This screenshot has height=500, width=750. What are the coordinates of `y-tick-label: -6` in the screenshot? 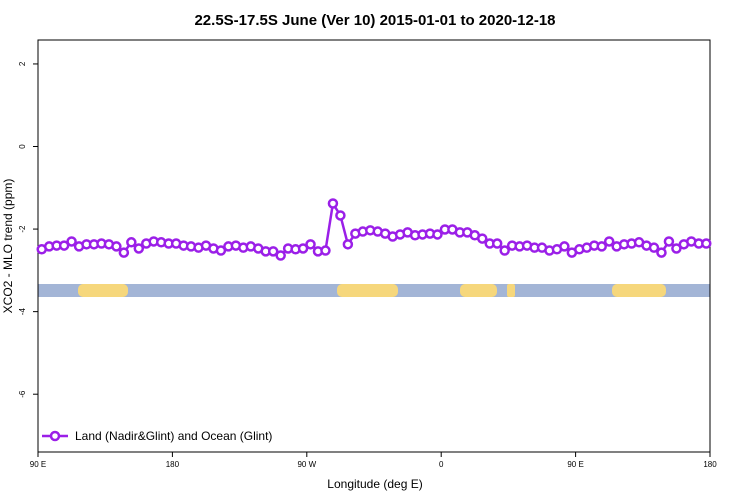 It's located at (22, 394).